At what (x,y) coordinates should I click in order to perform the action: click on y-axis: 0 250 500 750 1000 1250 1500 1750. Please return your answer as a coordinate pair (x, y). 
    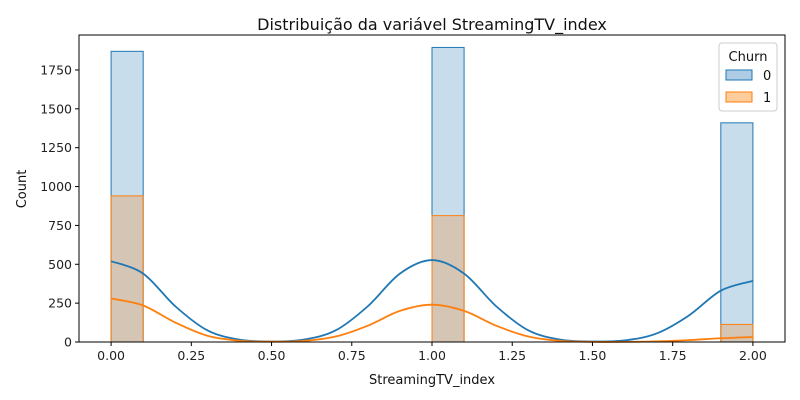
    Looking at the image, I should click on (59, 206).